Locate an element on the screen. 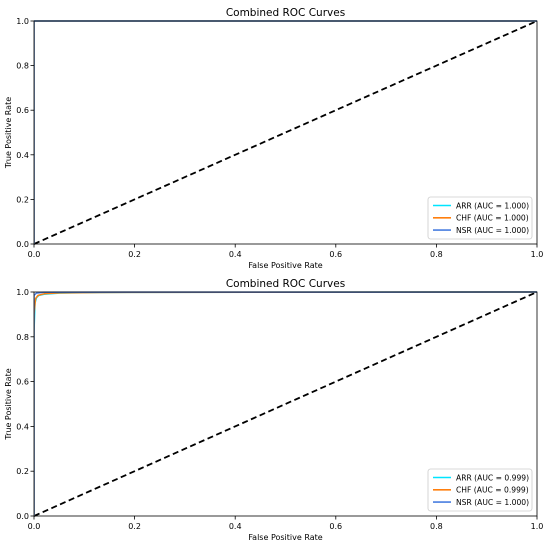 The width and height of the screenshot is (550, 553). bottom-ytick-label: 0.6 is located at coordinates (22, 382).